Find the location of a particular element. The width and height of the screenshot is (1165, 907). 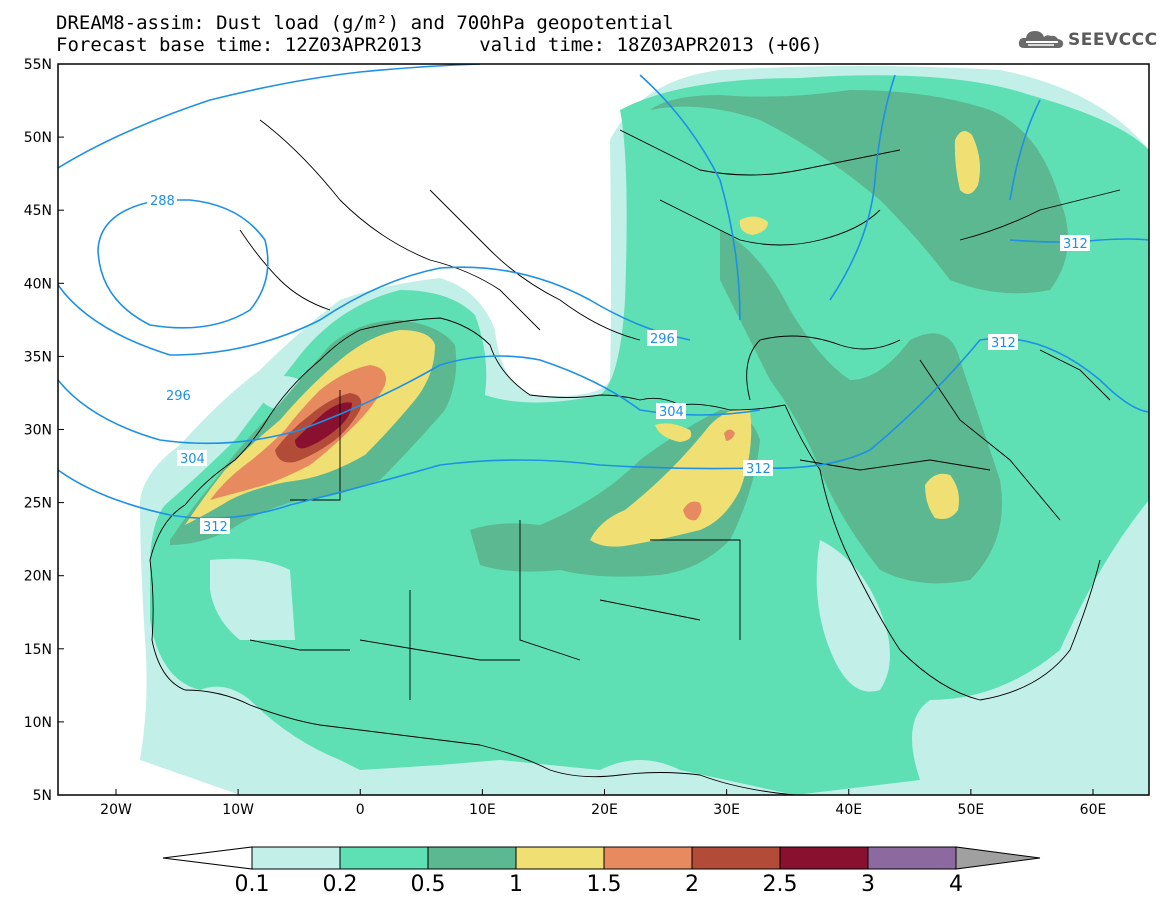

lat-tick-label: 20N is located at coordinates (38, 577).